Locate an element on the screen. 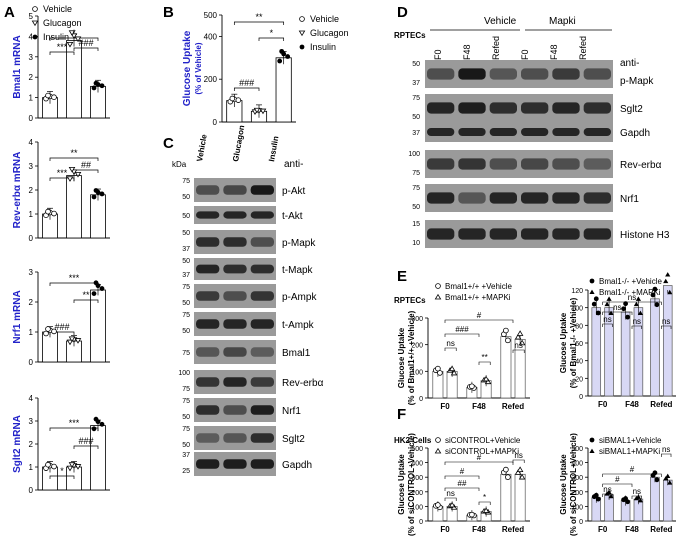  kda-mark: 37 is located at coordinates (416, 133).